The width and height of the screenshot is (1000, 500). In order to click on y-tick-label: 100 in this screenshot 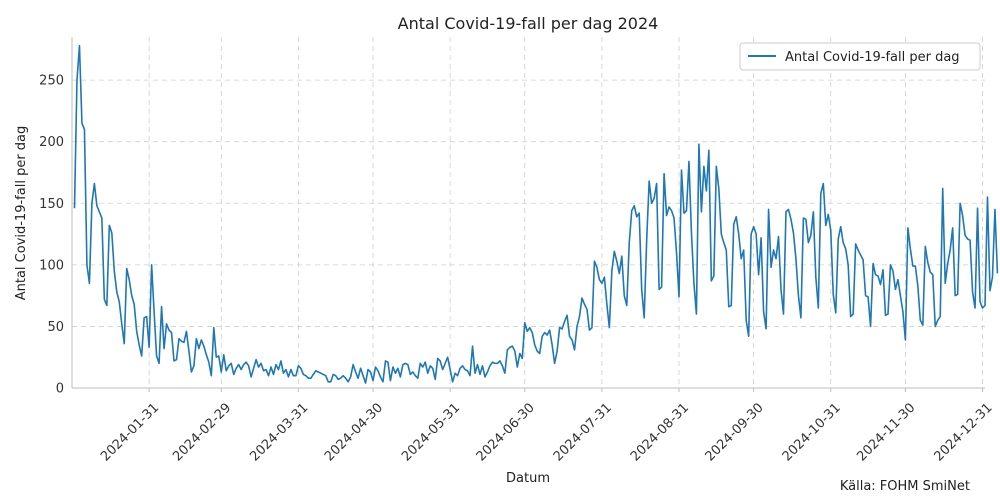, I will do `click(51, 265)`.